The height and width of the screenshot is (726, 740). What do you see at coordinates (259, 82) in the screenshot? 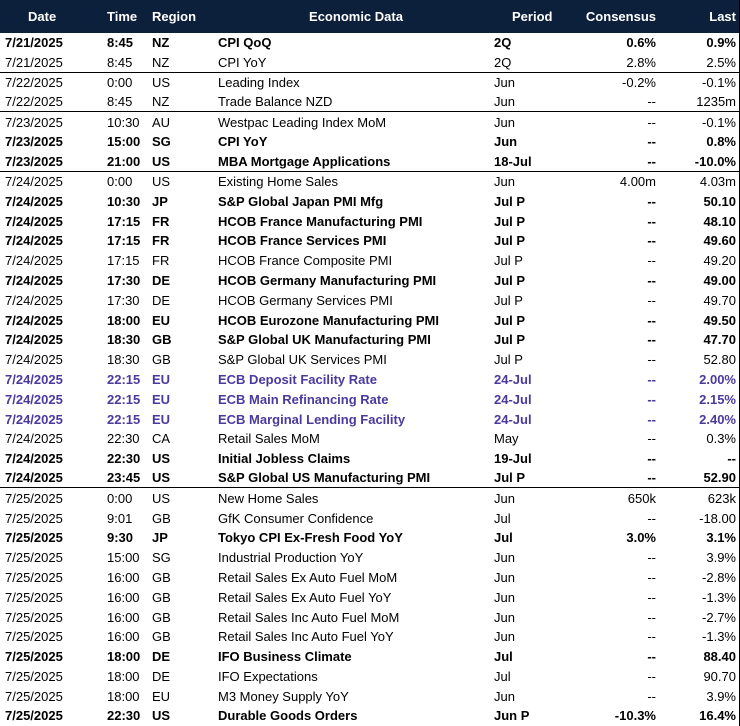
I see `cell-economic-data: Leading Index` at bounding box center [259, 82].